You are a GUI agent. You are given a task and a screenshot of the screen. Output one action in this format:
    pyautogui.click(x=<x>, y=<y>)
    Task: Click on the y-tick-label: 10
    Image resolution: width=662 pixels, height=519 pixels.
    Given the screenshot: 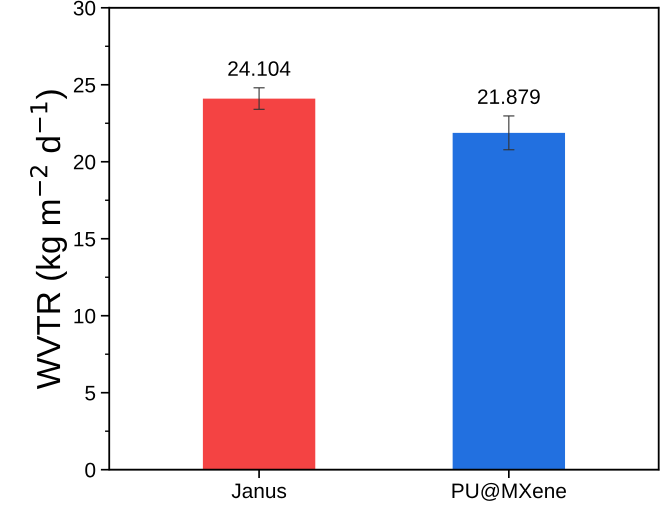 What is the action you would take?
    pyautogui.click(x=85, y=316)
    